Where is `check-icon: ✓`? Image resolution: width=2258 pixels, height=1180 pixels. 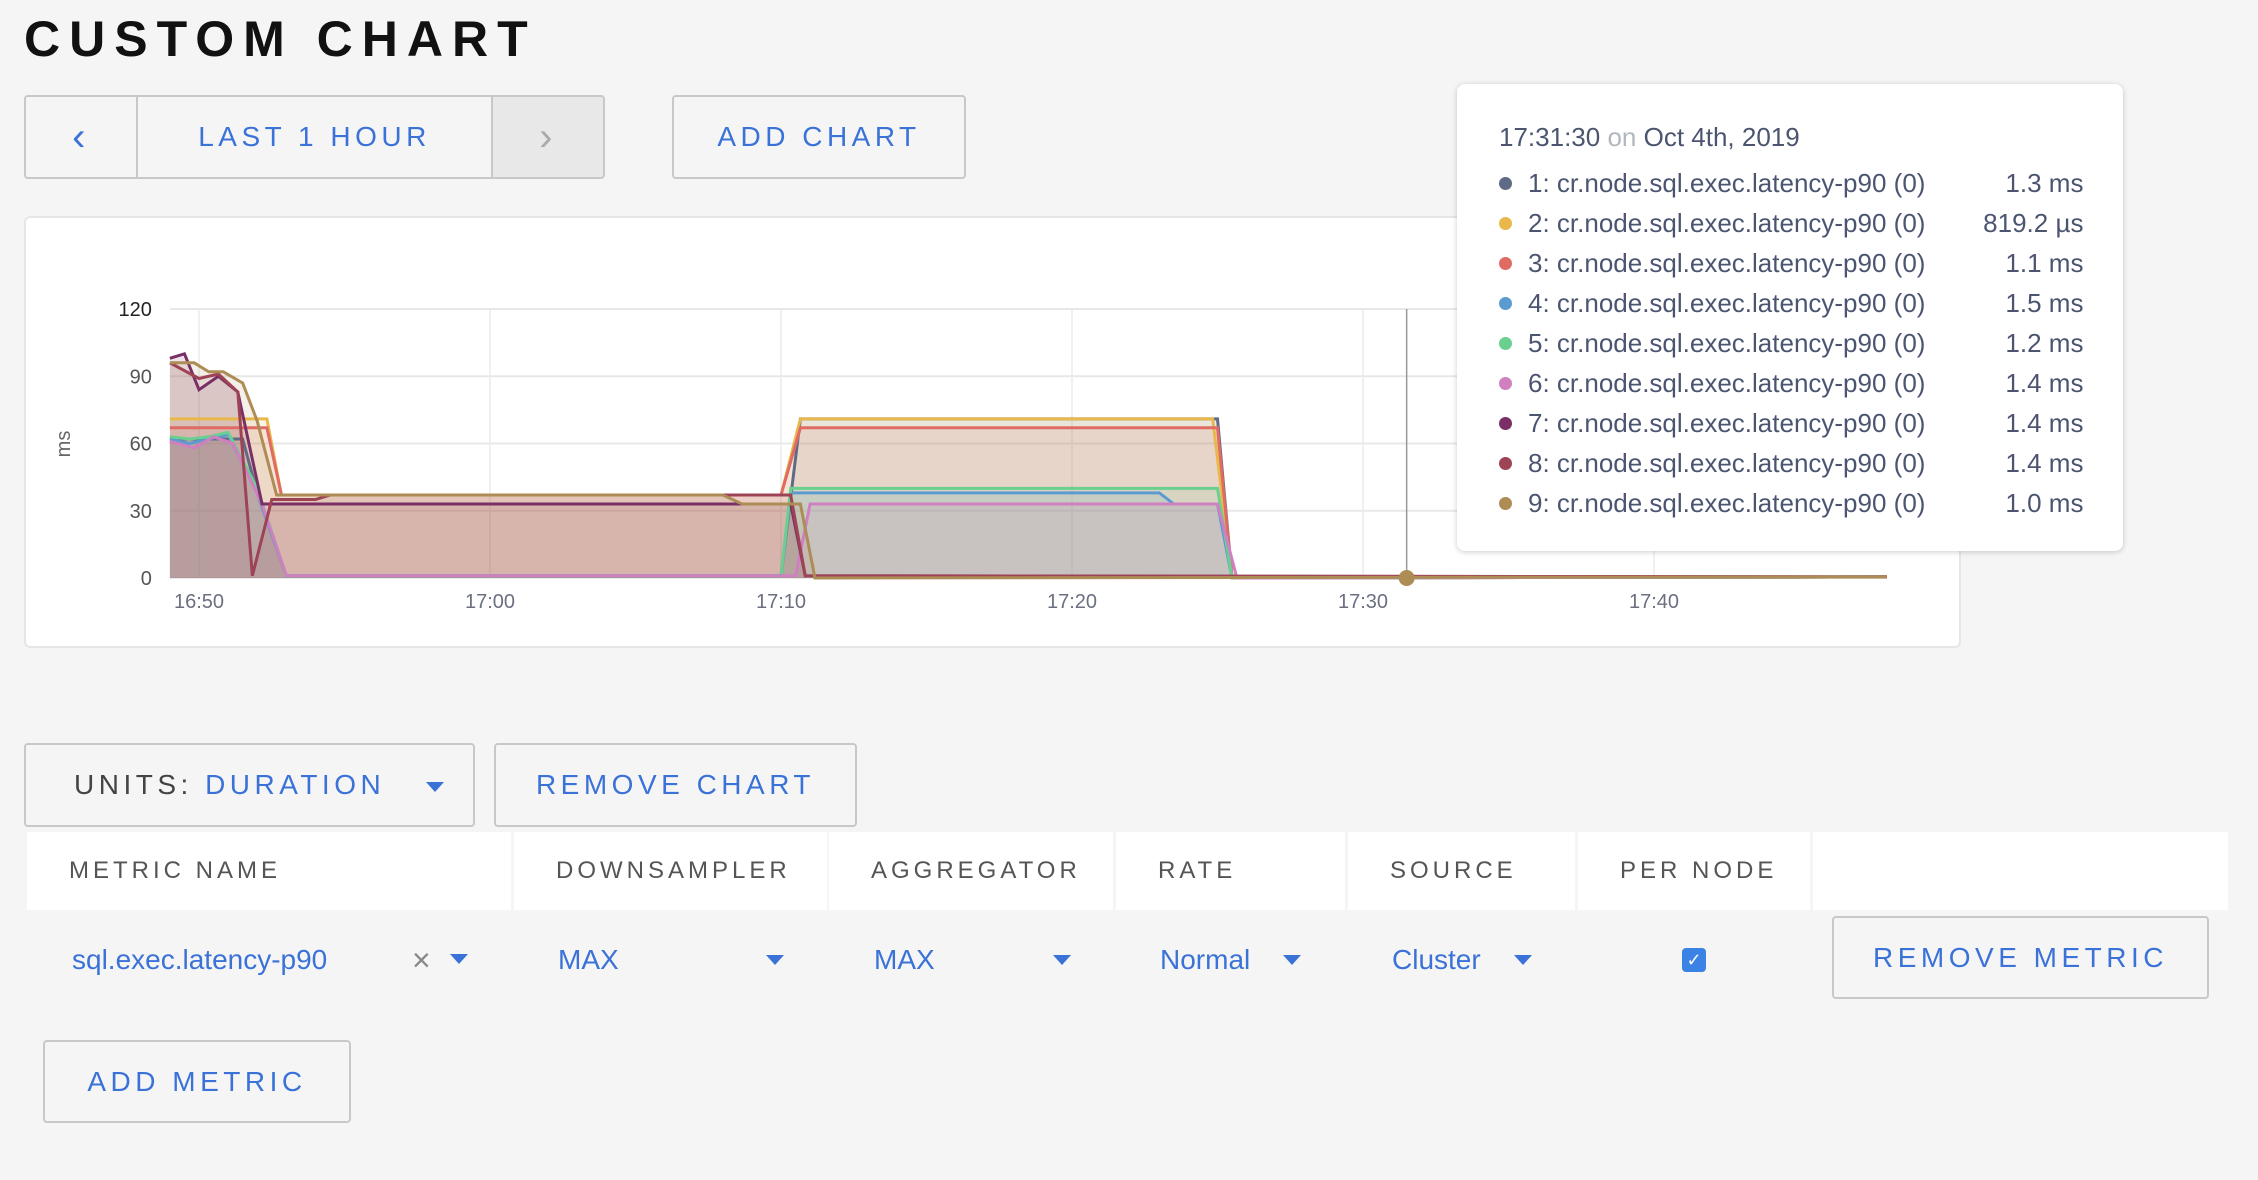 check-icon: ✓ is located at coordinates (1694, 960).